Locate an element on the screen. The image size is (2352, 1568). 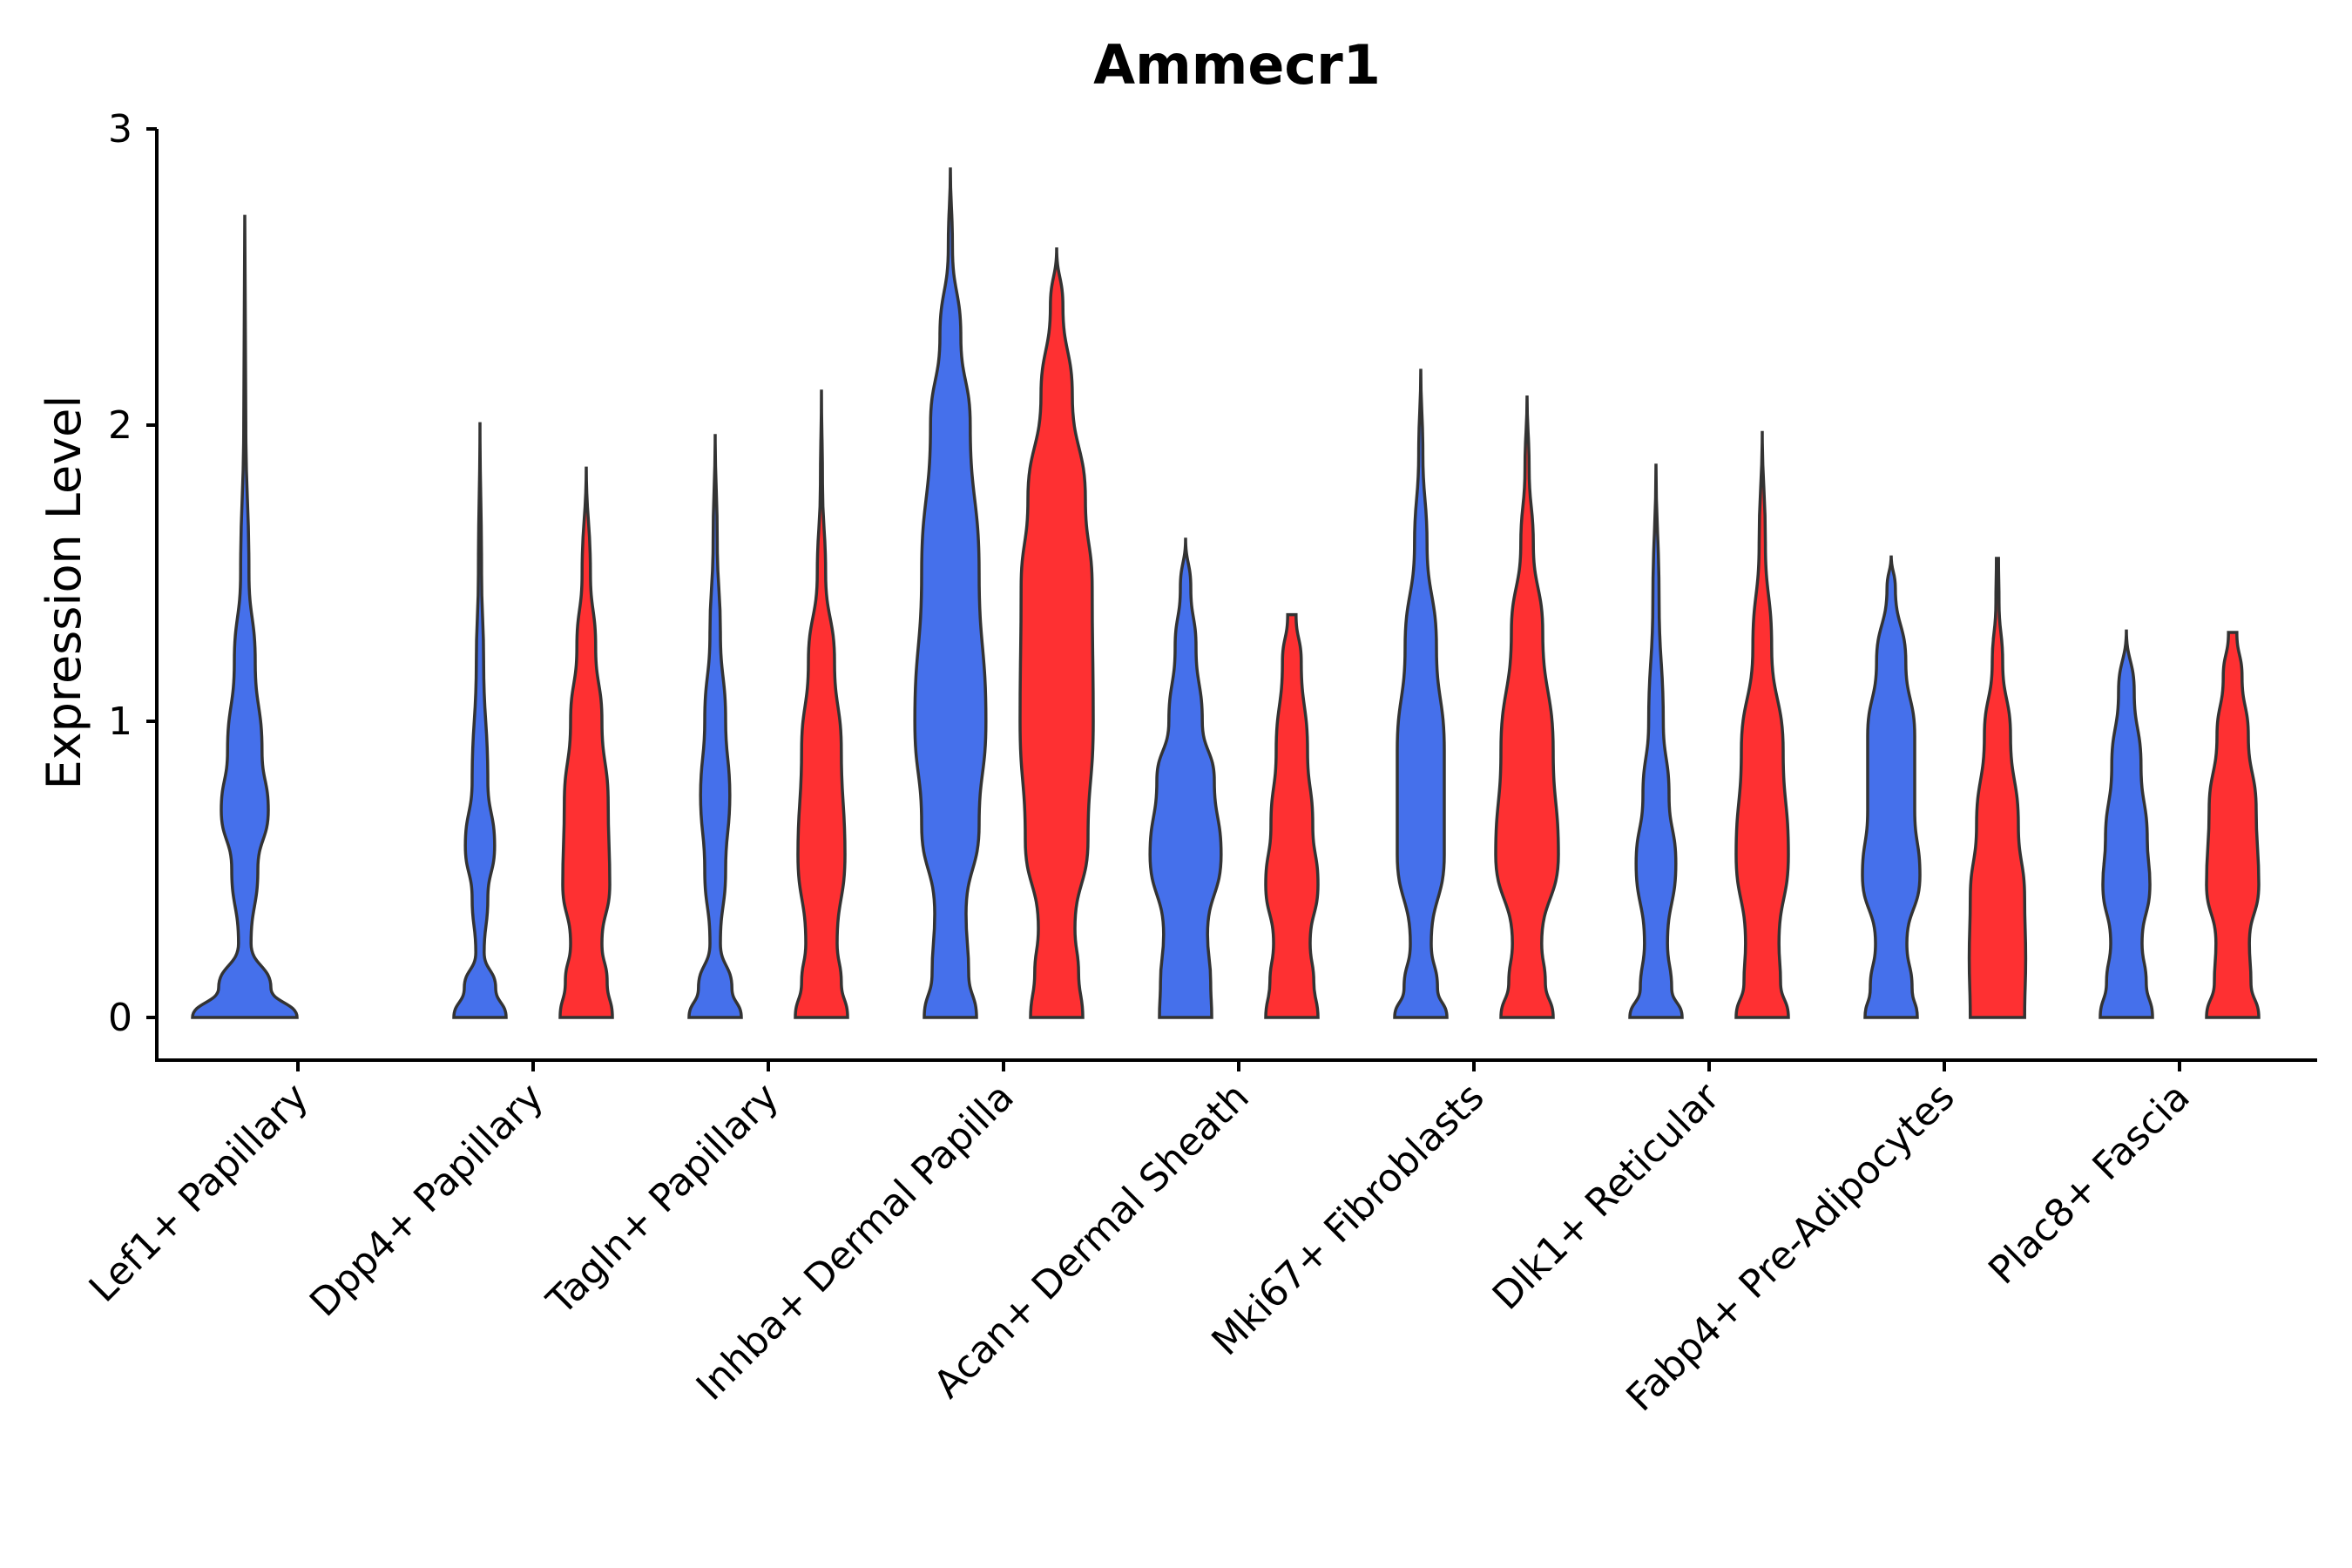
y-tick-label: 2 is located at coordinates (120, 425).